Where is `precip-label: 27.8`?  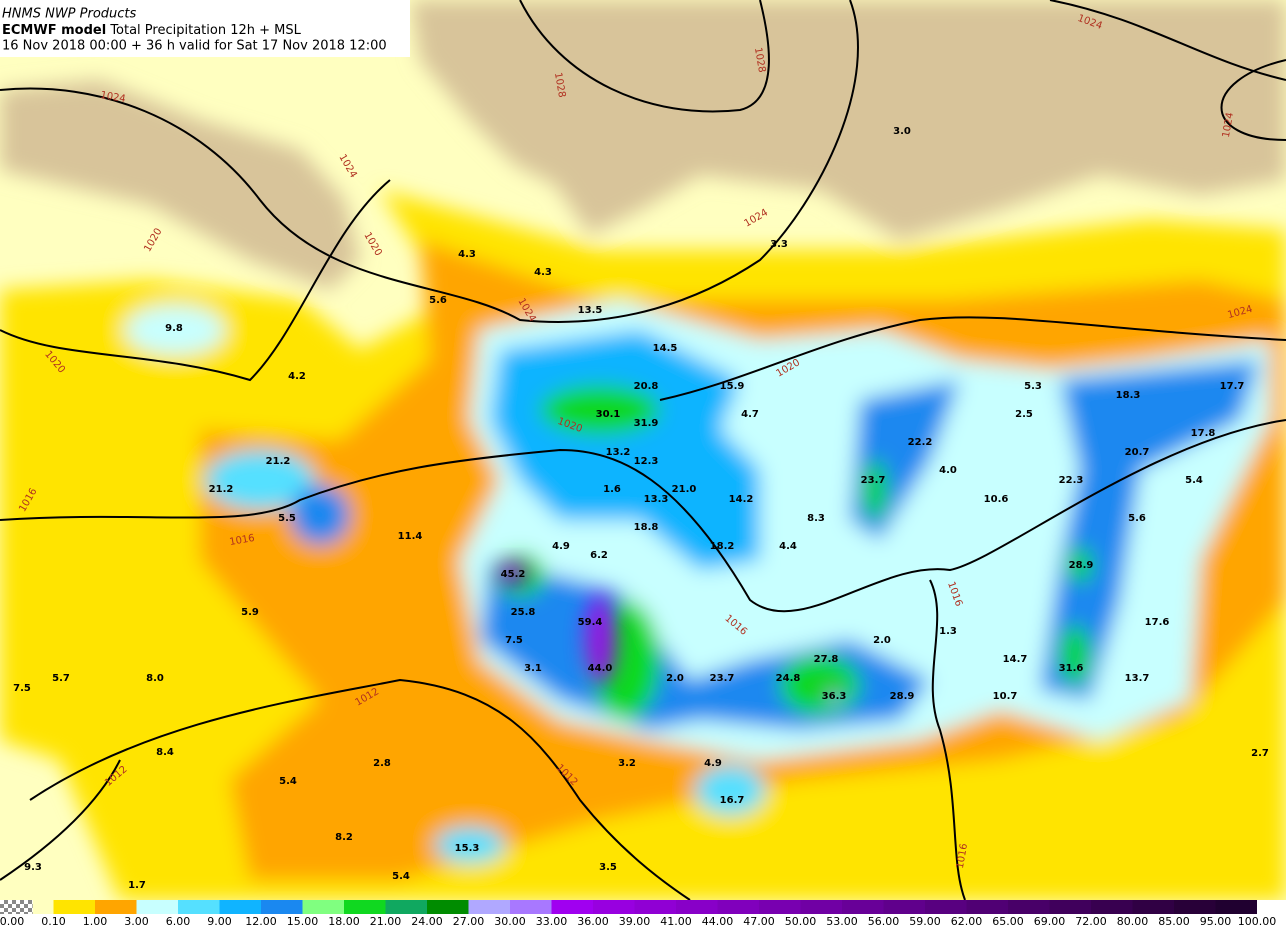 precip-label: 27.8 is located at coordinates (826, 659).